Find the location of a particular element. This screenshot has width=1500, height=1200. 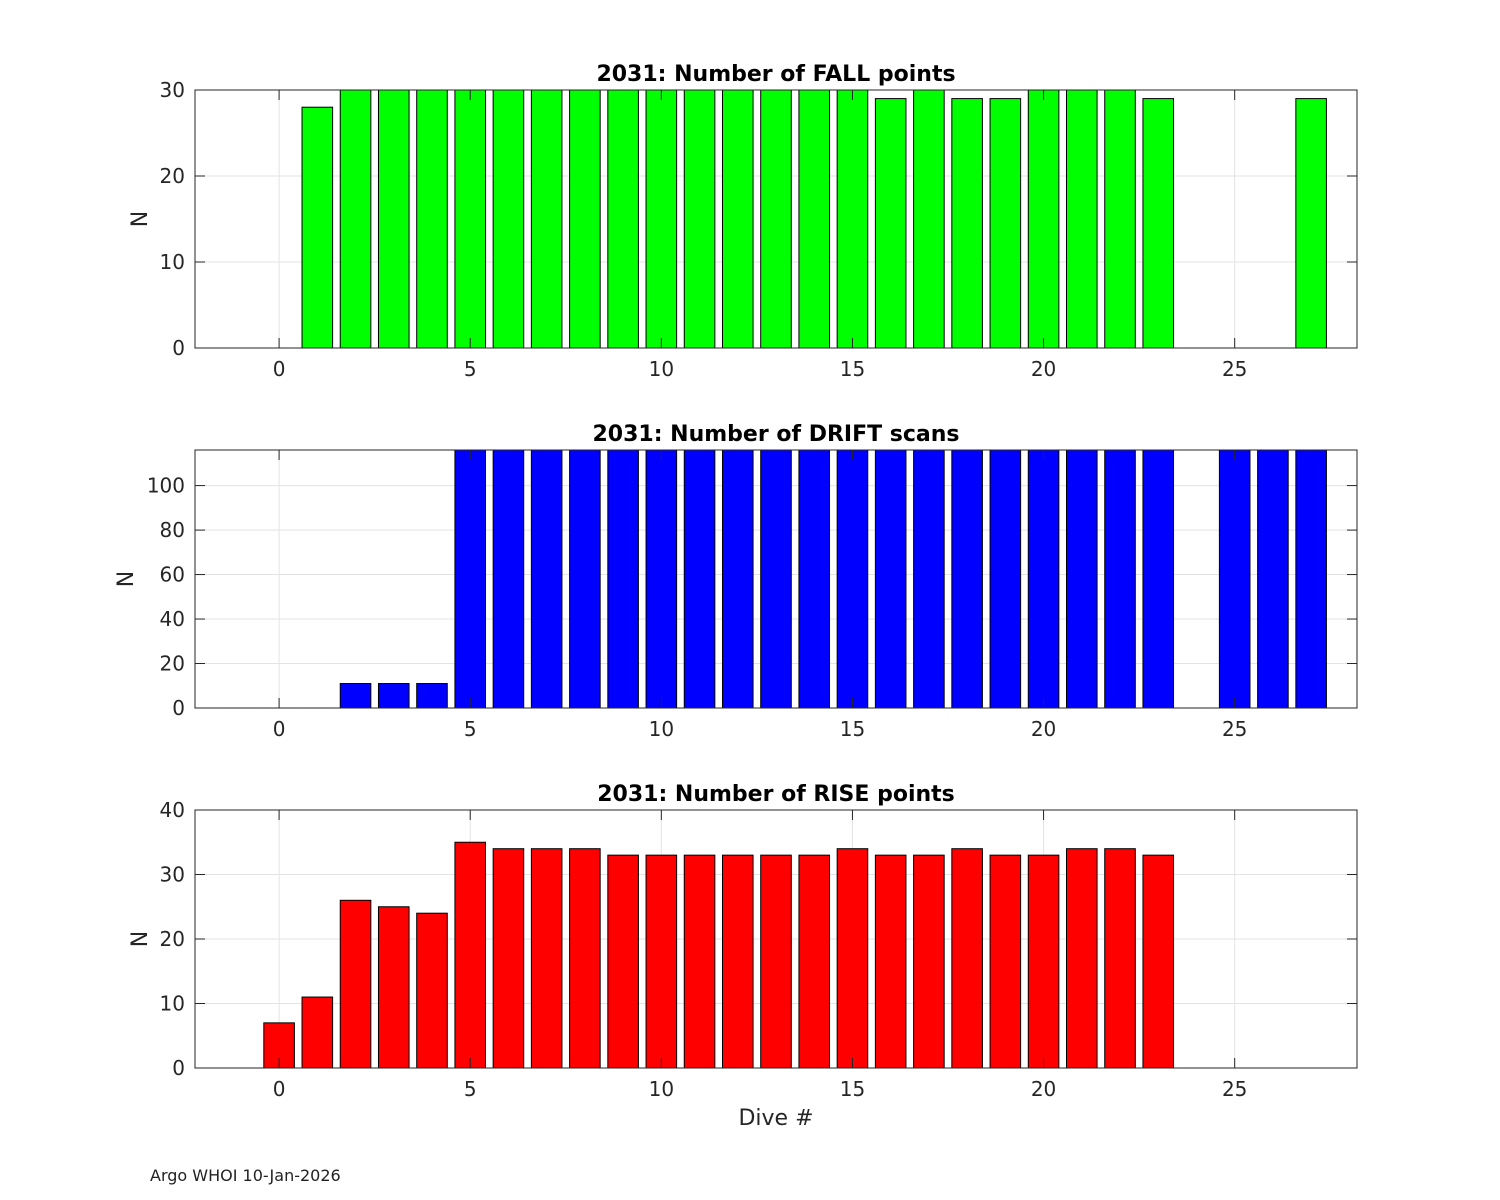

chart-title: 2031: Number of FALL points is located at coordinates (775, 74).